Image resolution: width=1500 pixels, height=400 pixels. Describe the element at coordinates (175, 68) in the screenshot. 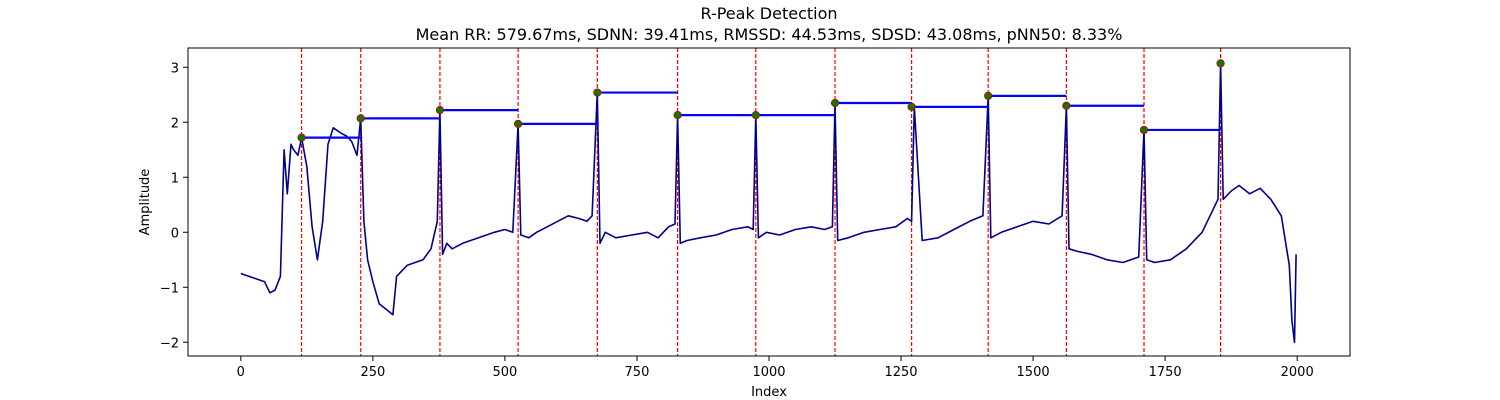

I see `y-tick-label: 3` at that location.